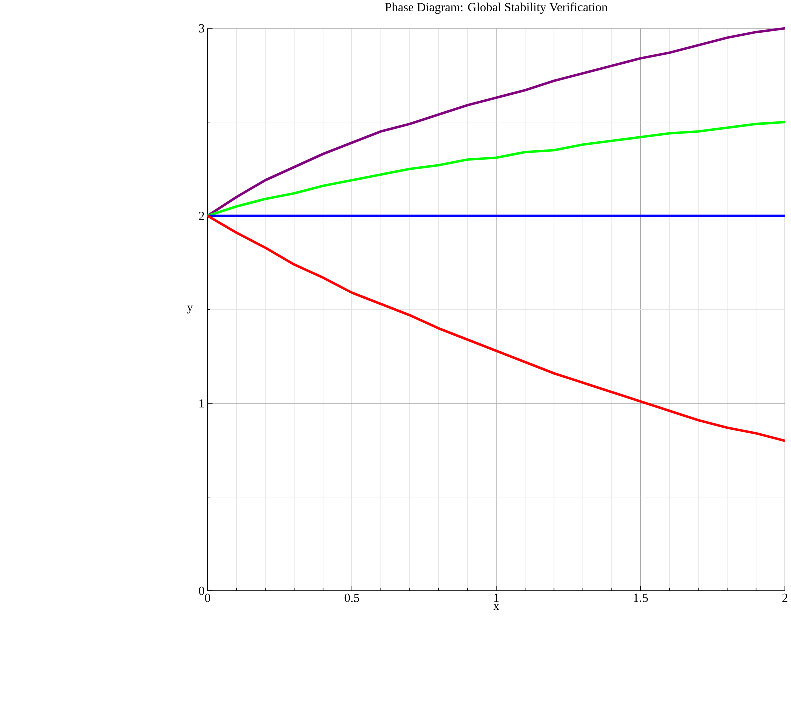 This screenshot has height=711, width=791. I want to click on chart-title: Phase Diagram: Global Stability Verification, so click(496, 8).